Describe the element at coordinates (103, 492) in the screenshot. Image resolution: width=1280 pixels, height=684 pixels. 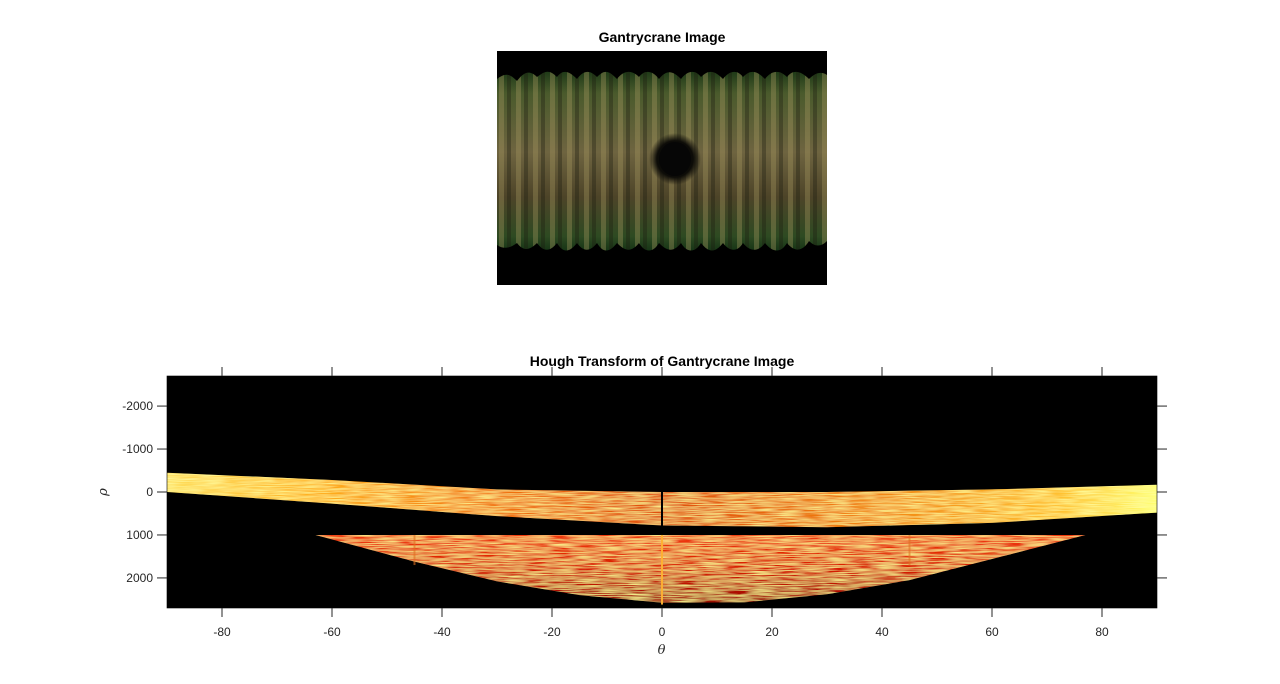
I see `y-axis-label: ρ` at that location.